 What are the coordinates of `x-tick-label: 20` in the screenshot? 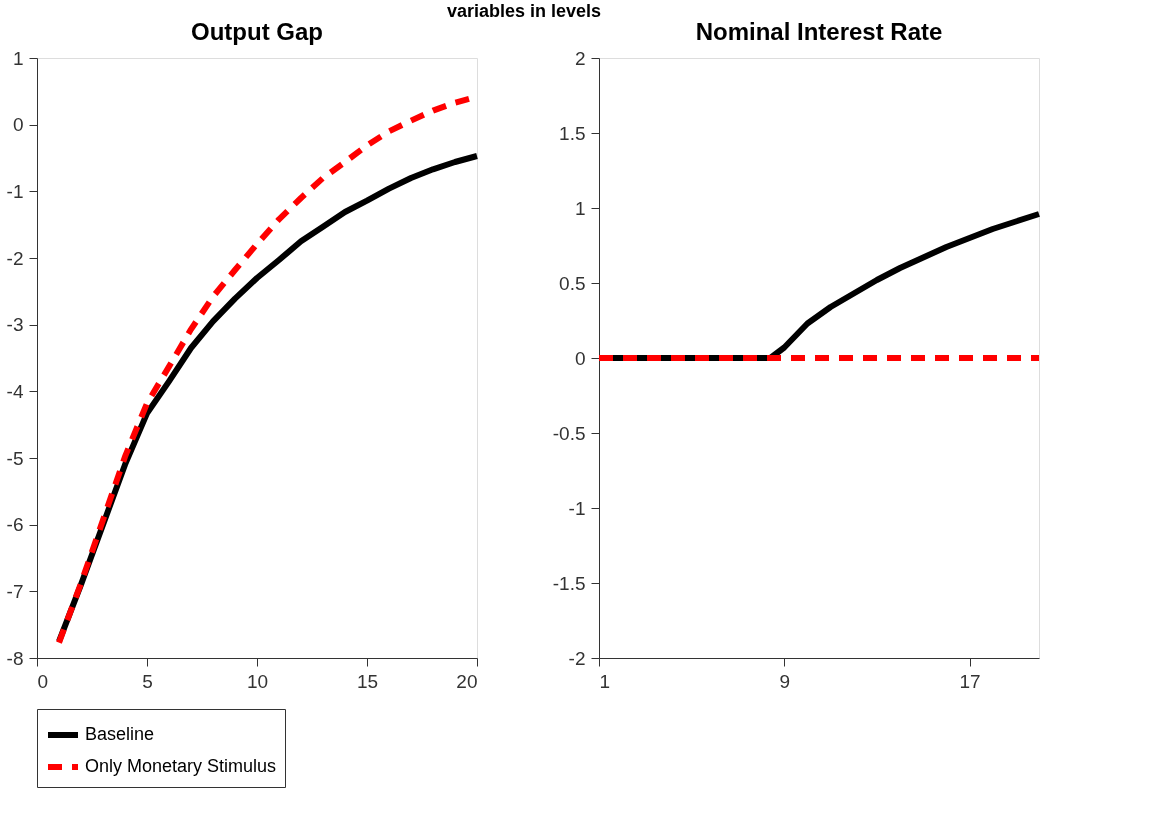 It's located at (467, 681).